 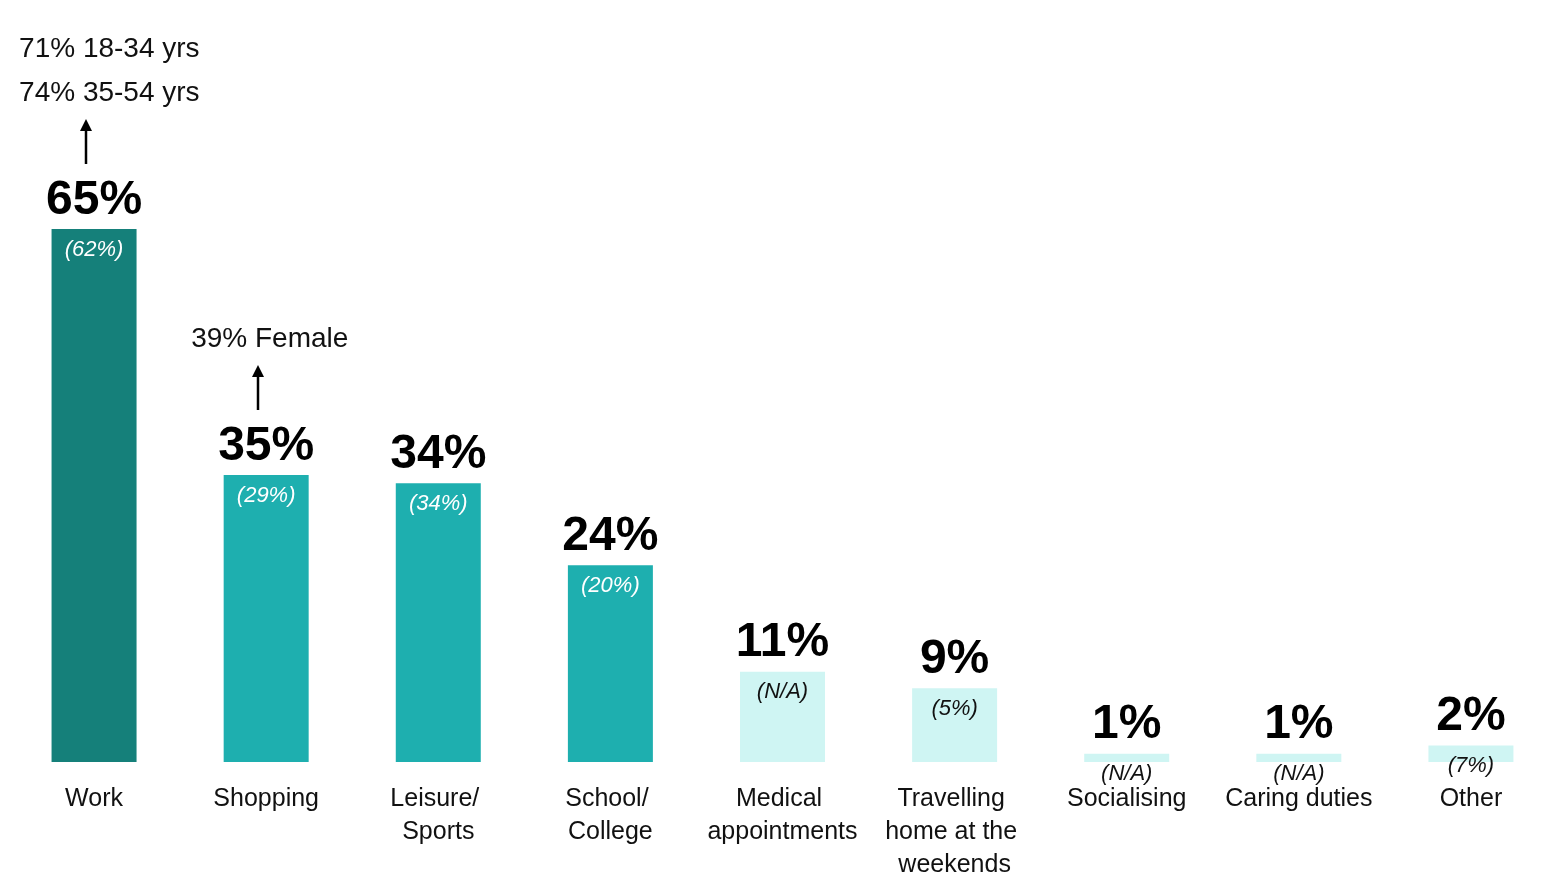 I want to click on data-label: 11%, so click(x=782, y=640).